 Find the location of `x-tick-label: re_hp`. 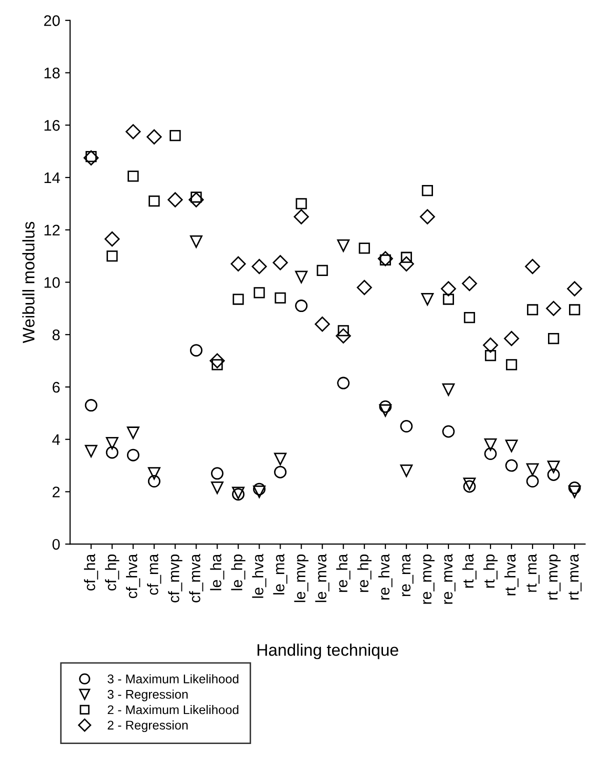

x-tick-label: re_hp is located at coordinates (364, 573).